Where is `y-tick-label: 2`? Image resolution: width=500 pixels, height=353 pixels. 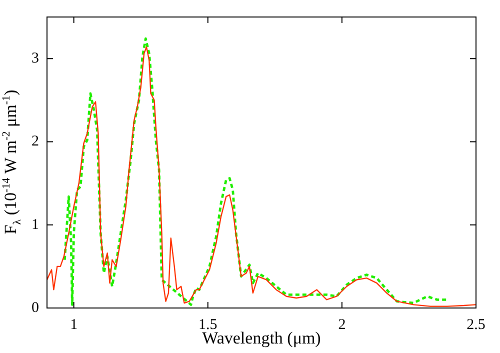 y-tick-label: 2 is located at coordinates (35, 142).